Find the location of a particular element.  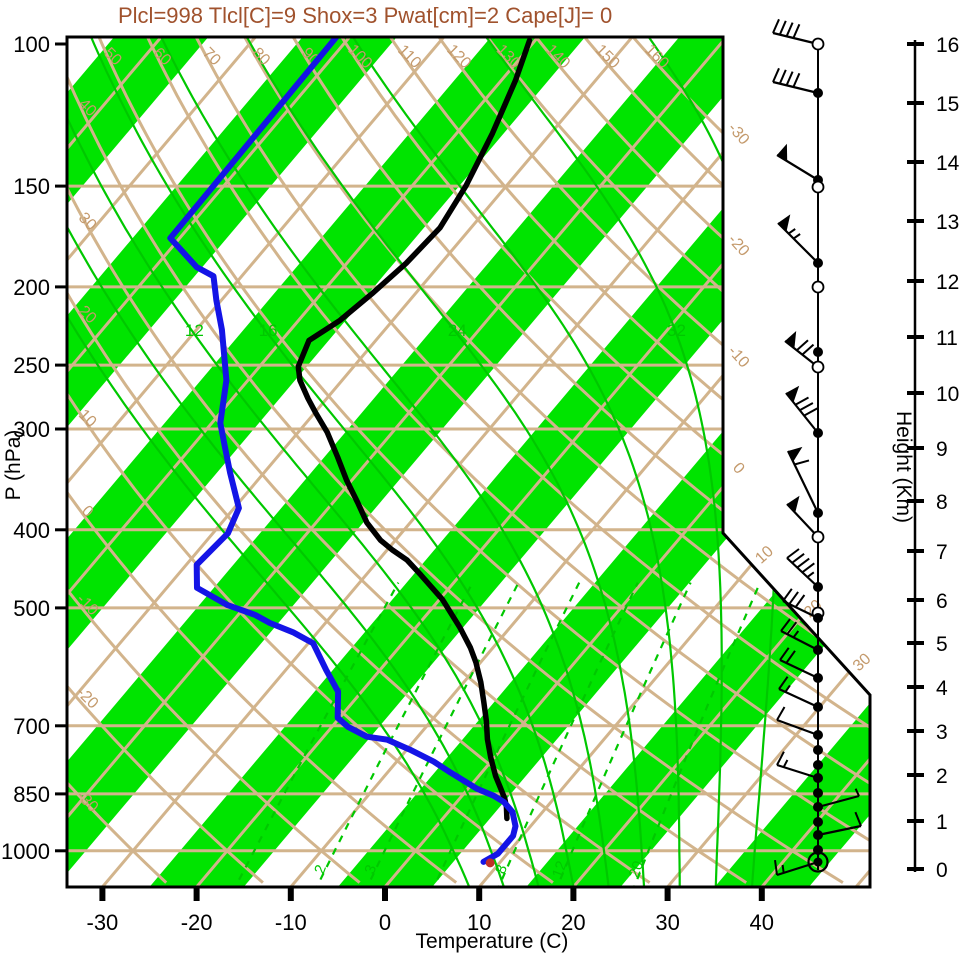

pressure-tick-label: 400 is located at coordinates (31, 530).